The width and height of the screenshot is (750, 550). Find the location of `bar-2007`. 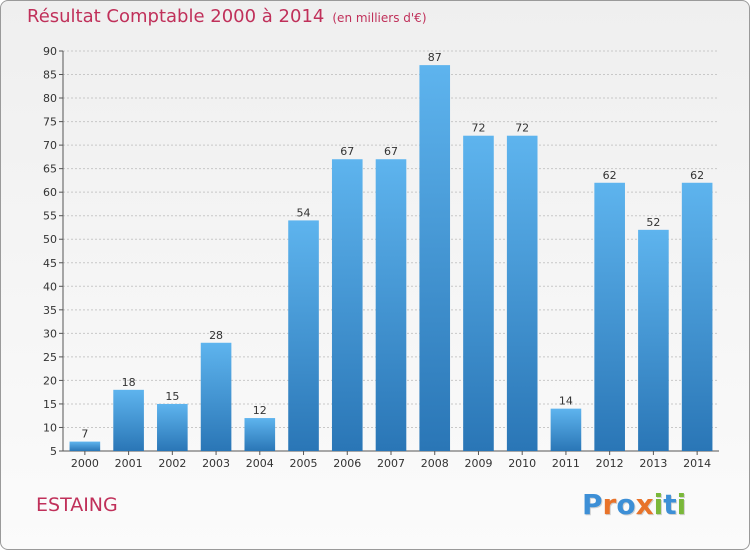

bar-2007 is located at coordinates (391, 305).